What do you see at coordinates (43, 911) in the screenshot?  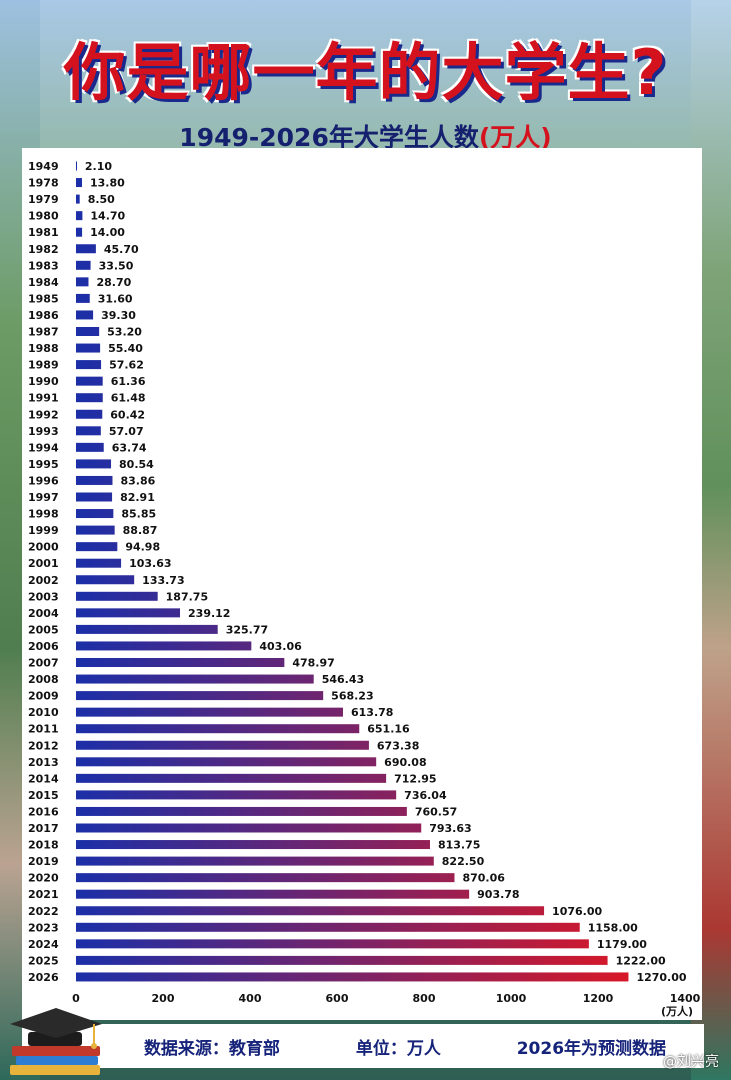 I see `year-label: 2022` at bounding box center [43, 911].